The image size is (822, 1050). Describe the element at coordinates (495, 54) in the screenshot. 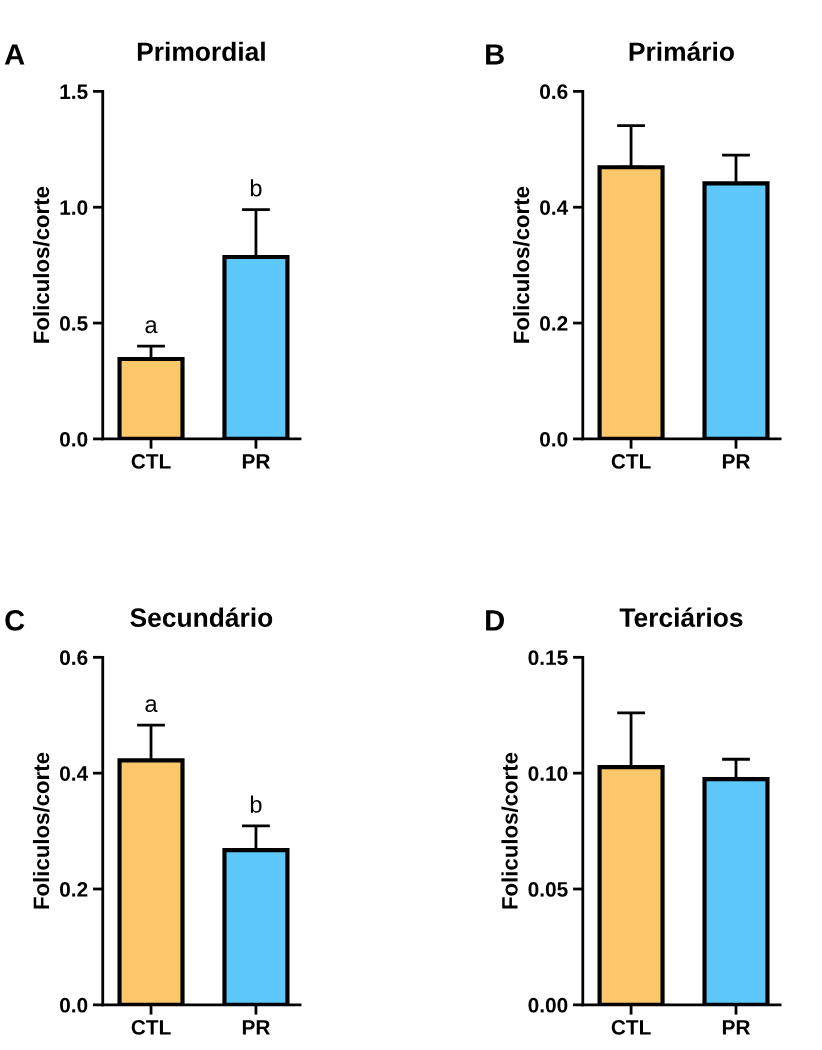

I see `text: B` at that location.